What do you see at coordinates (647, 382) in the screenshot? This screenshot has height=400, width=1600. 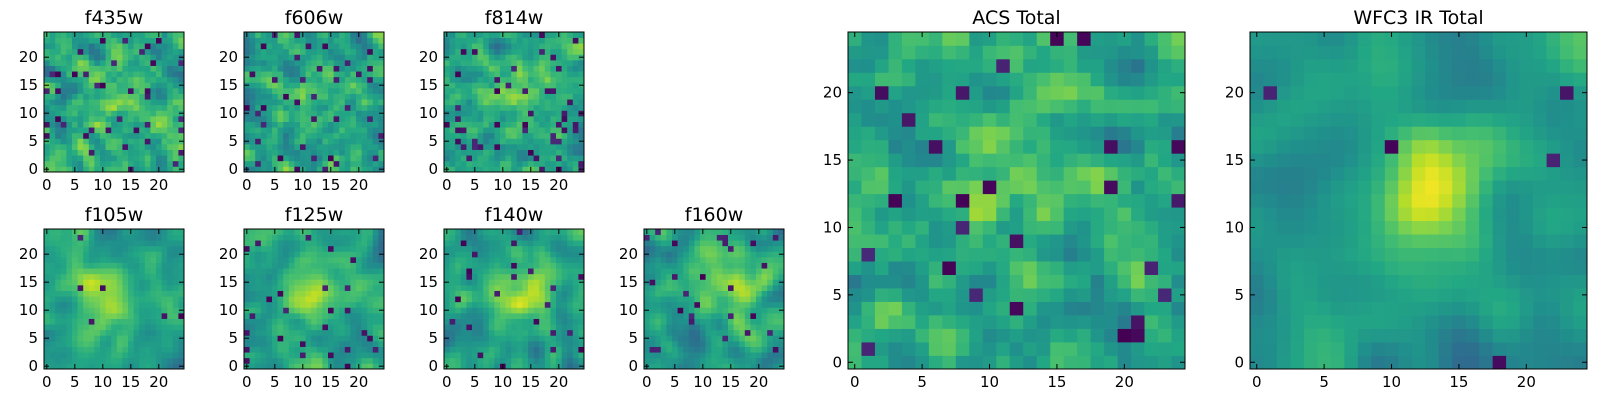 I see `x-tick-label: 0` at bounding box center [647, 382].